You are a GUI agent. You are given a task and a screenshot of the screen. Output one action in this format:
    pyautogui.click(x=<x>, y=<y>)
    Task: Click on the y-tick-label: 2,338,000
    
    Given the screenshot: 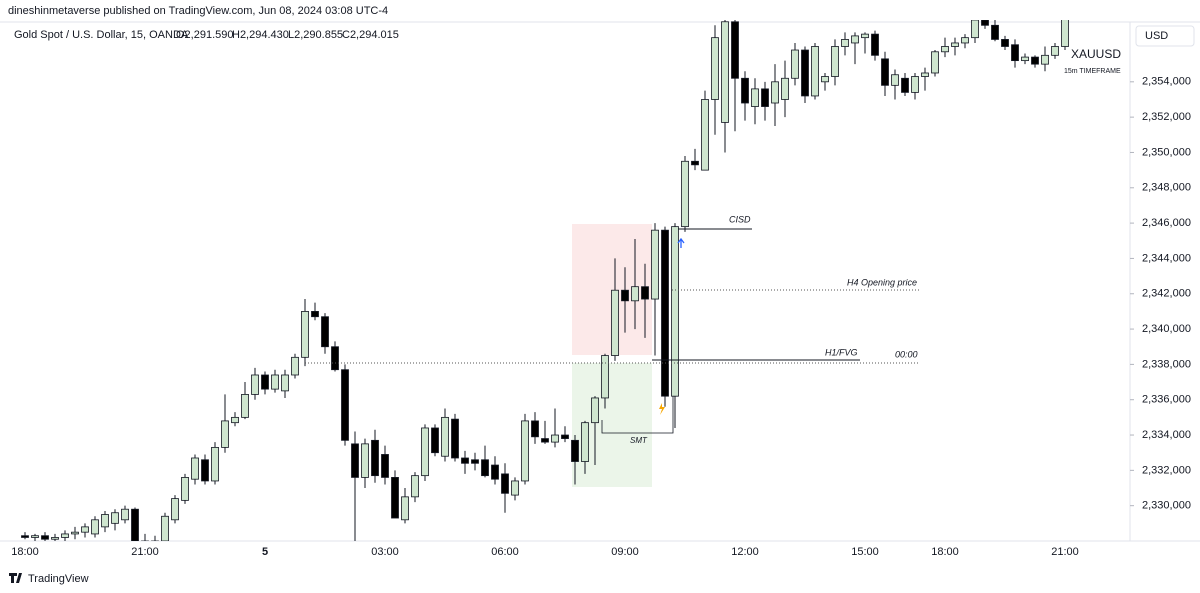 What is the action you would take?
    pyautogui.click(x=1166, y=364)
    